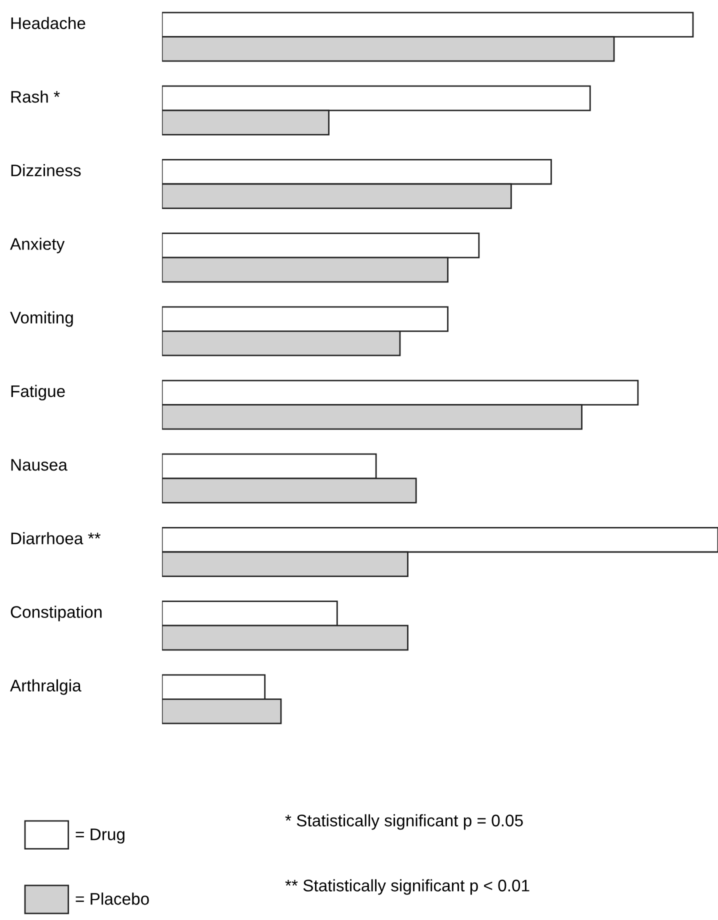 The height and width of the screenshot is (920, 718). Describe the element at coordinates (46, 687) in the screenshot. I see `y-tick-label: Arthralgia` at that location.